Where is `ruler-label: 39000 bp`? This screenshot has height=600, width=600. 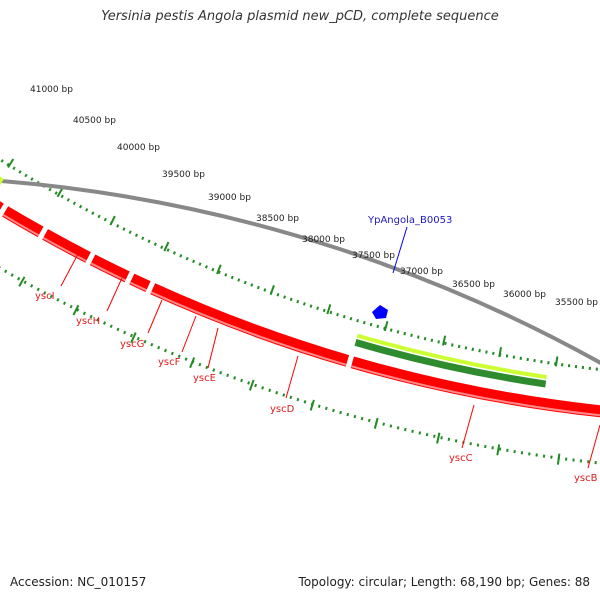
ruler-label: 39000 bp is located at coordinates (229, 198).